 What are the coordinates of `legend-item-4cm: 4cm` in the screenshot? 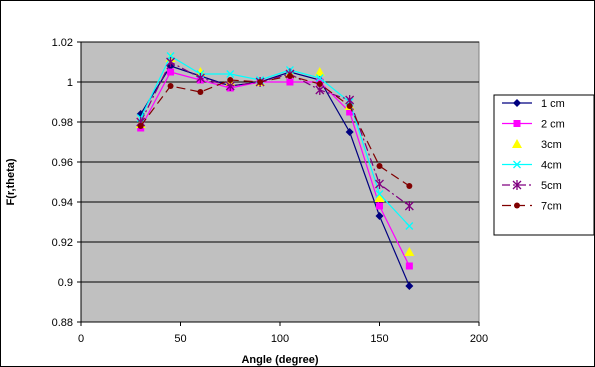 It's located at (532, 166).